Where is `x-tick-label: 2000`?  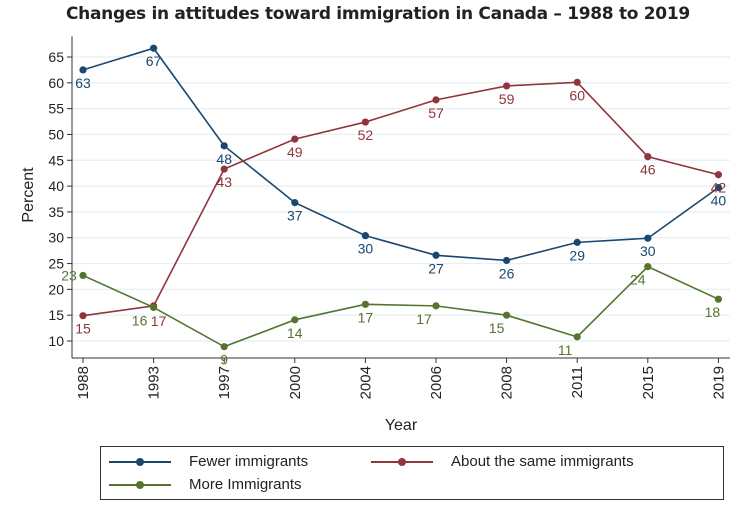
x-tick-label: 2000 is located at coordinates (295, 382).